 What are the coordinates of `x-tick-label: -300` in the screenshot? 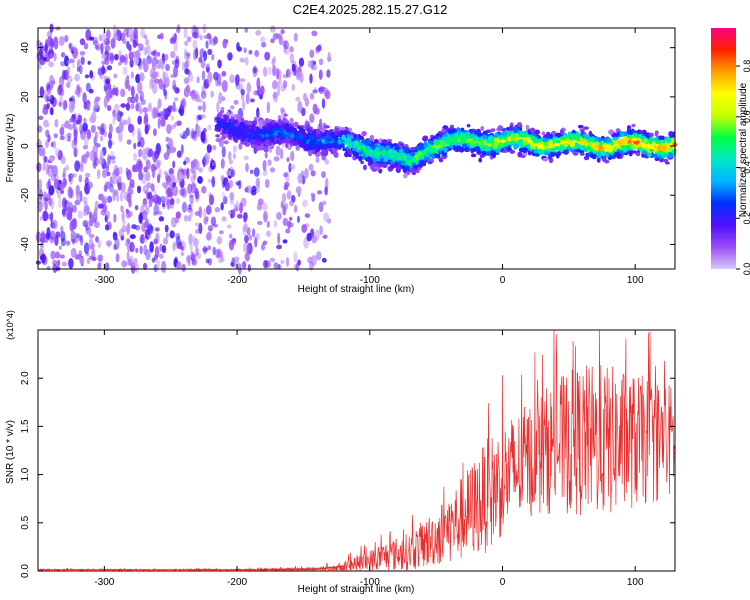 It's located at (104, 582).